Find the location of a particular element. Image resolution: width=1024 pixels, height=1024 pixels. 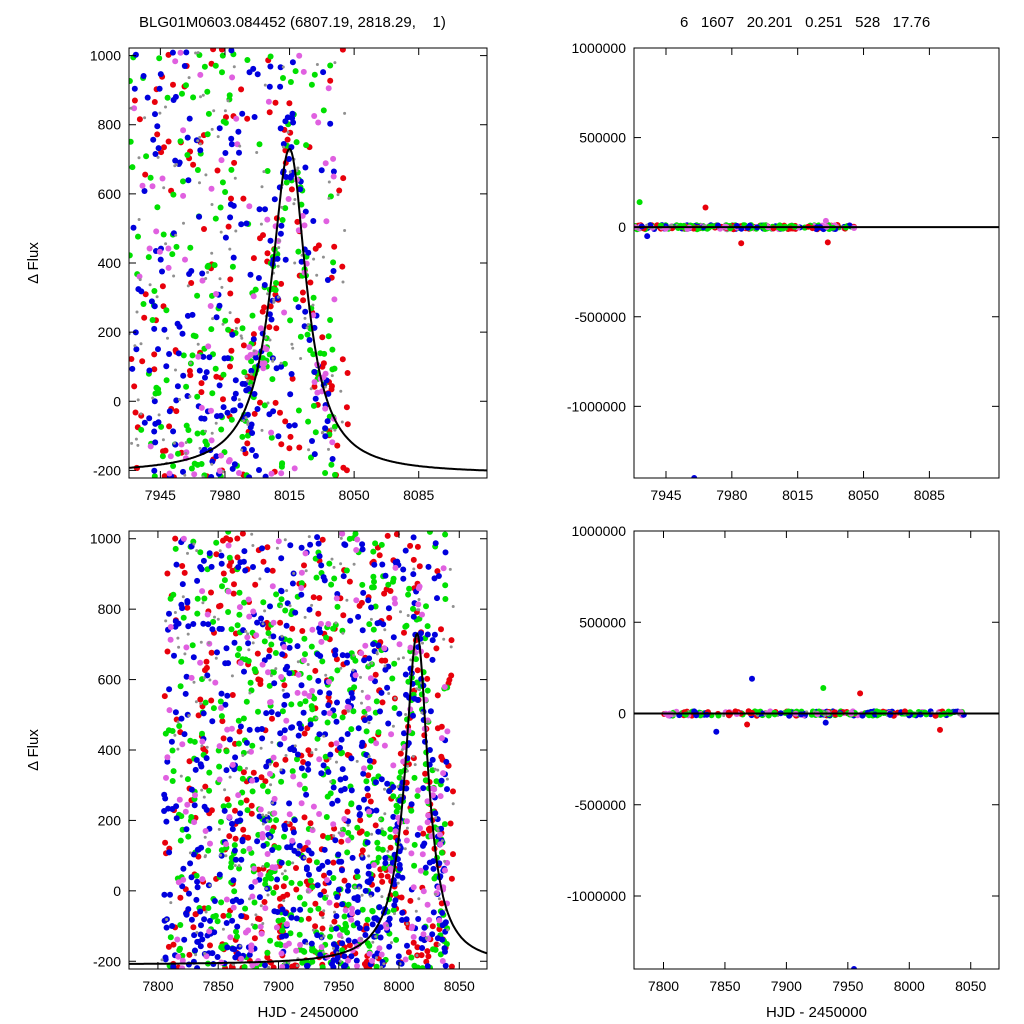

residual-point-gray is located at coordinates (724, 716).